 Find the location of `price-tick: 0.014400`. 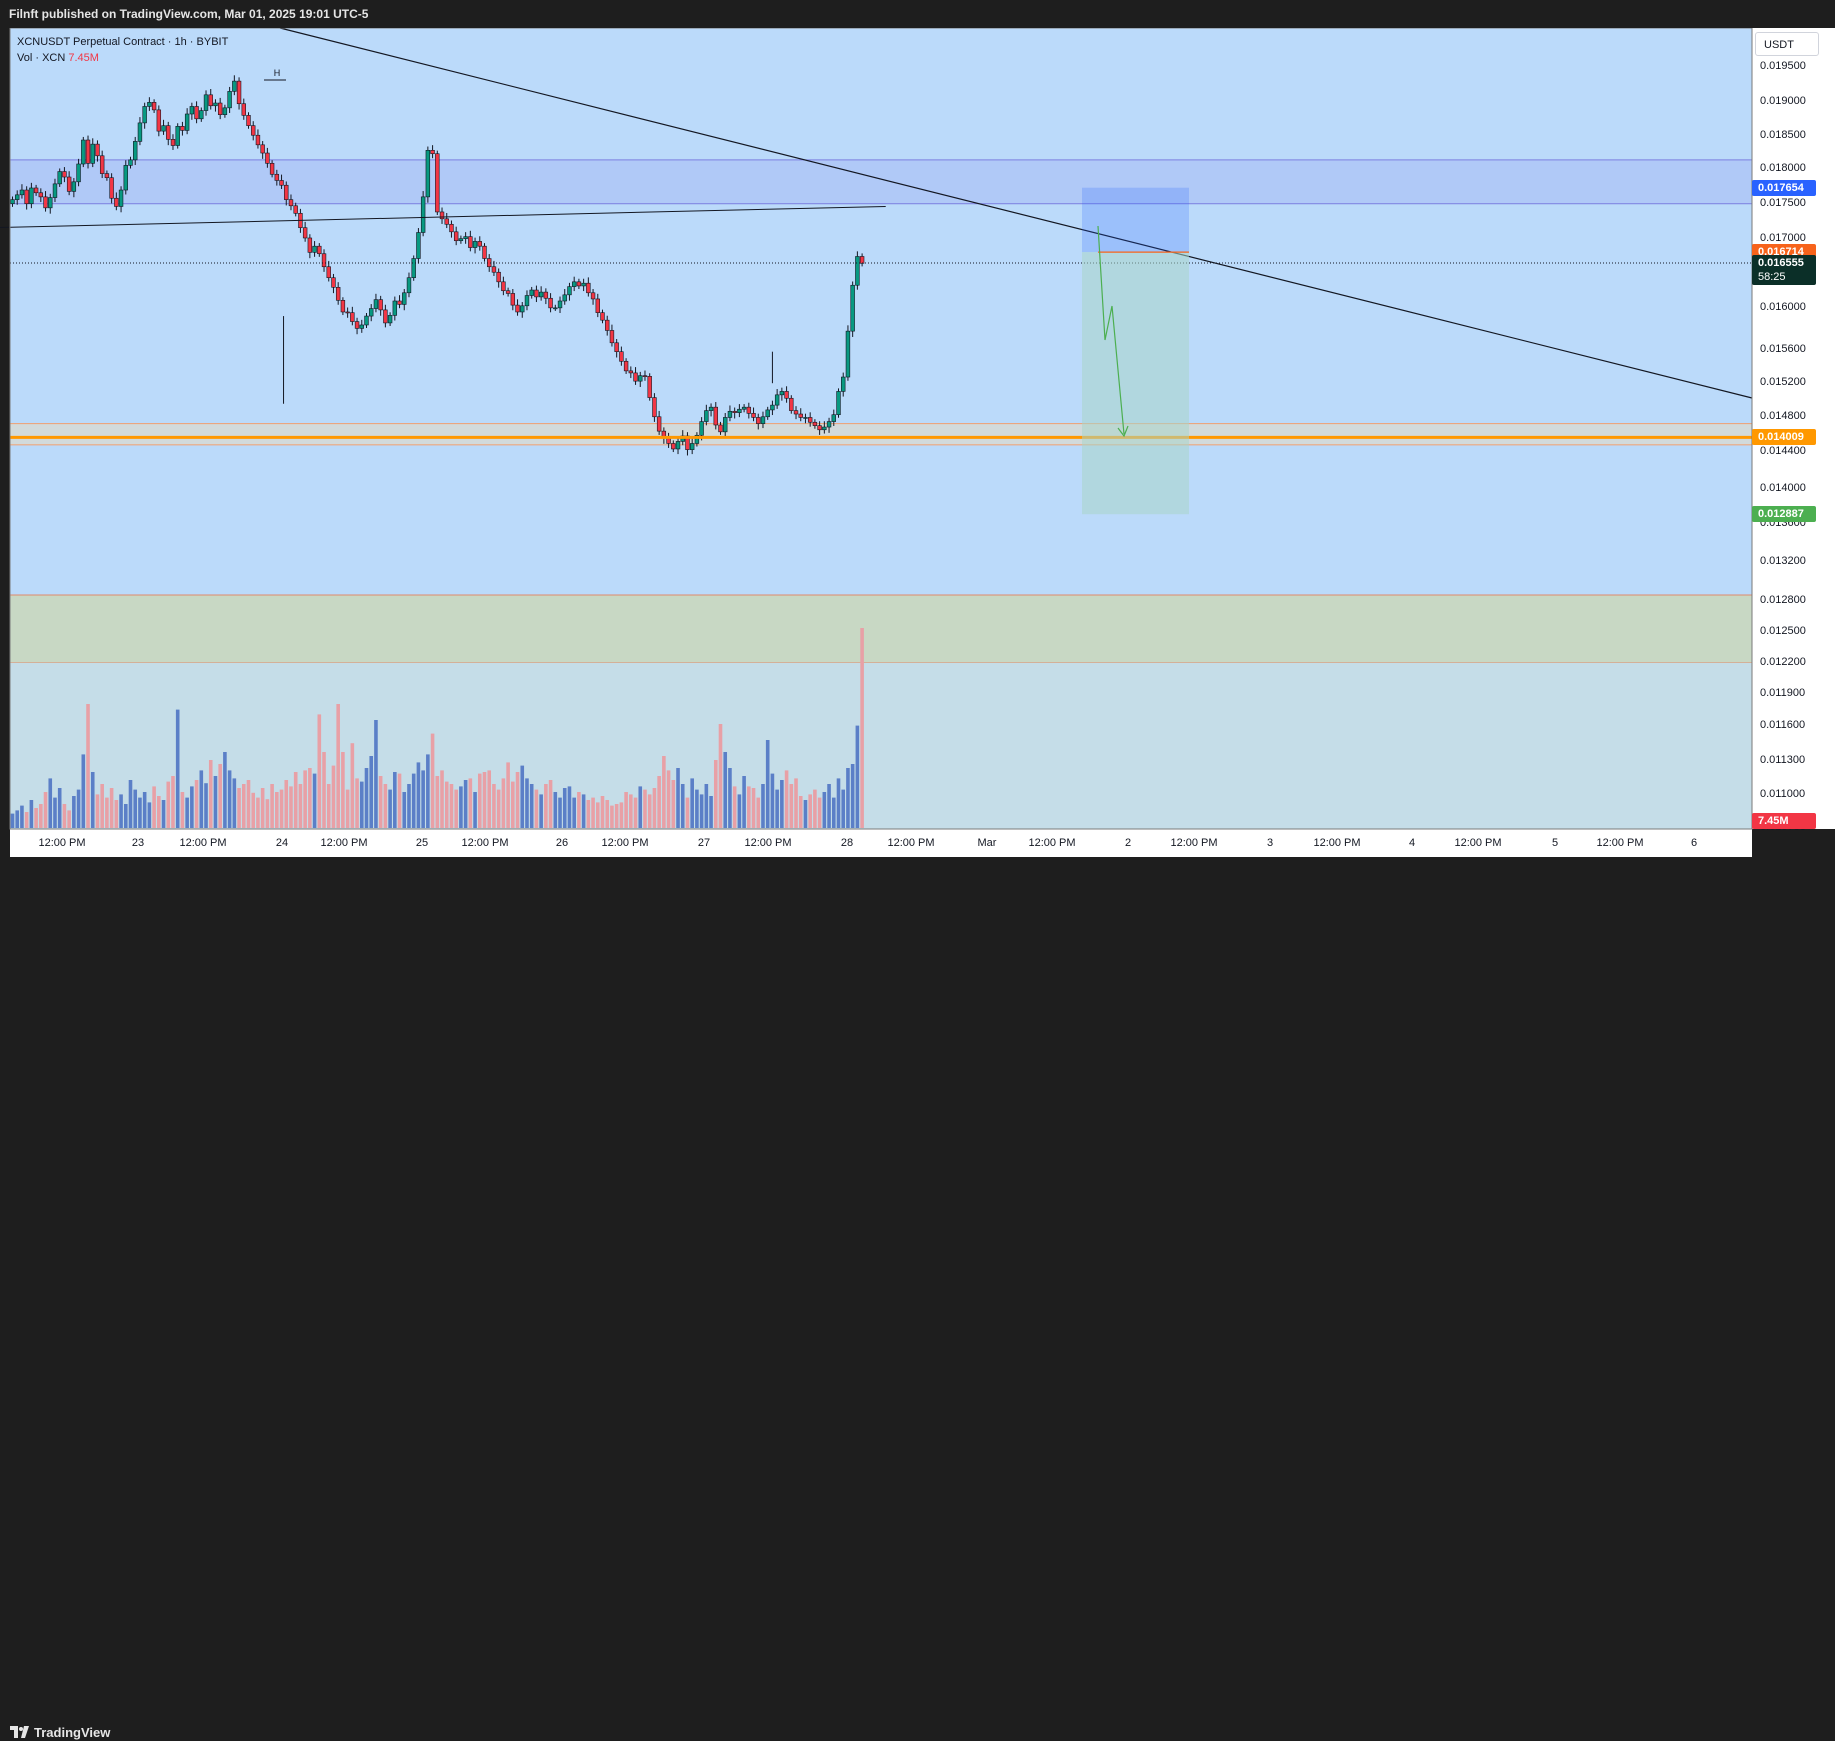

price-tick: 0.014400 is located at coordinates (1783, 451).